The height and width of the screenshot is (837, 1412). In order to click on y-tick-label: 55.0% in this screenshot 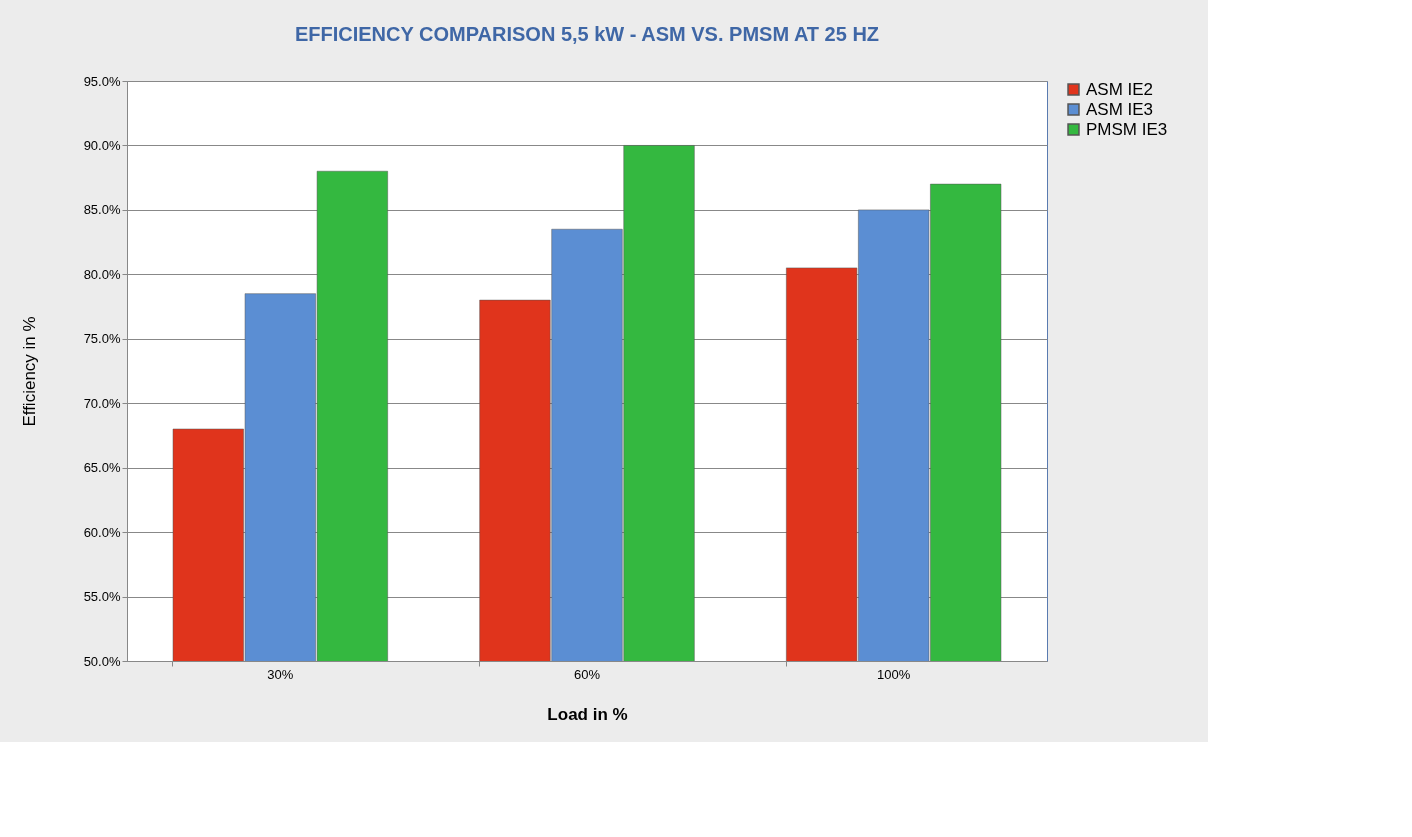, I will do `click(102, 597)`.